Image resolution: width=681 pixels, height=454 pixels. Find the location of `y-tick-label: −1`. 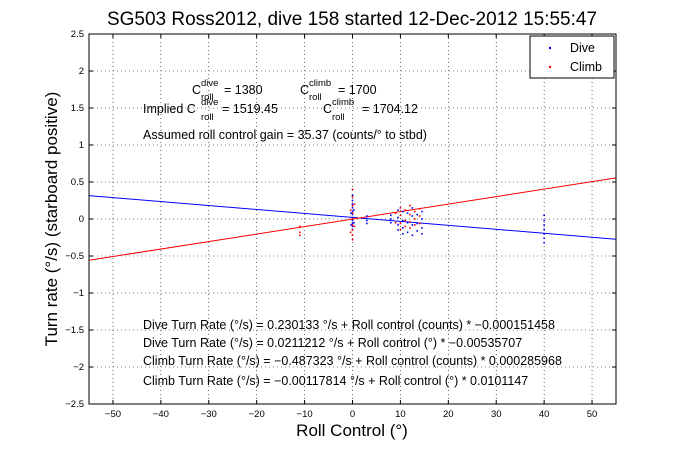

y-tick-label: −1 is located at coordinates (78, 293).